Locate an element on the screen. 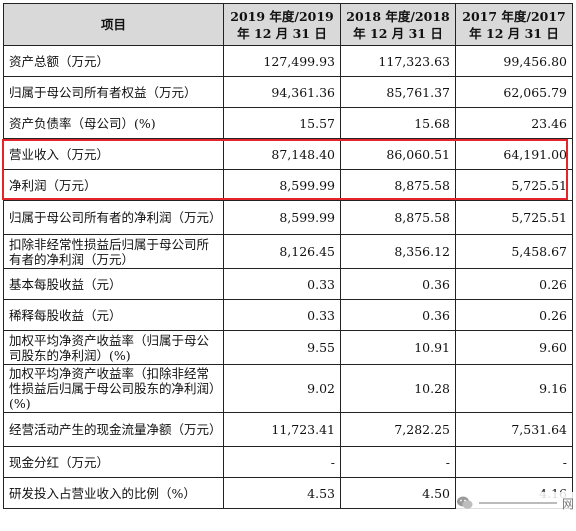 The height and width of the screenshot is (531, 576). wechat-icon is located at coordinates (465, 503).